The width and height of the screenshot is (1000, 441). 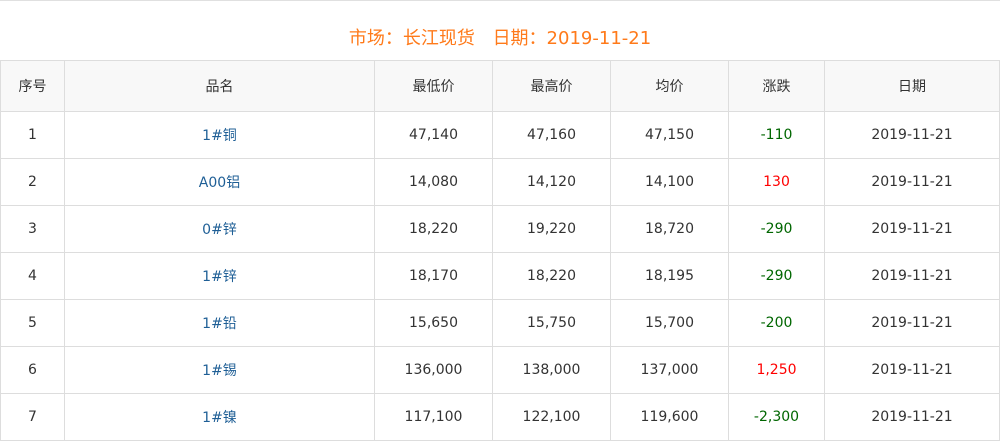 I want to click on cell-low: 117,100, so click(x=433, y=417).